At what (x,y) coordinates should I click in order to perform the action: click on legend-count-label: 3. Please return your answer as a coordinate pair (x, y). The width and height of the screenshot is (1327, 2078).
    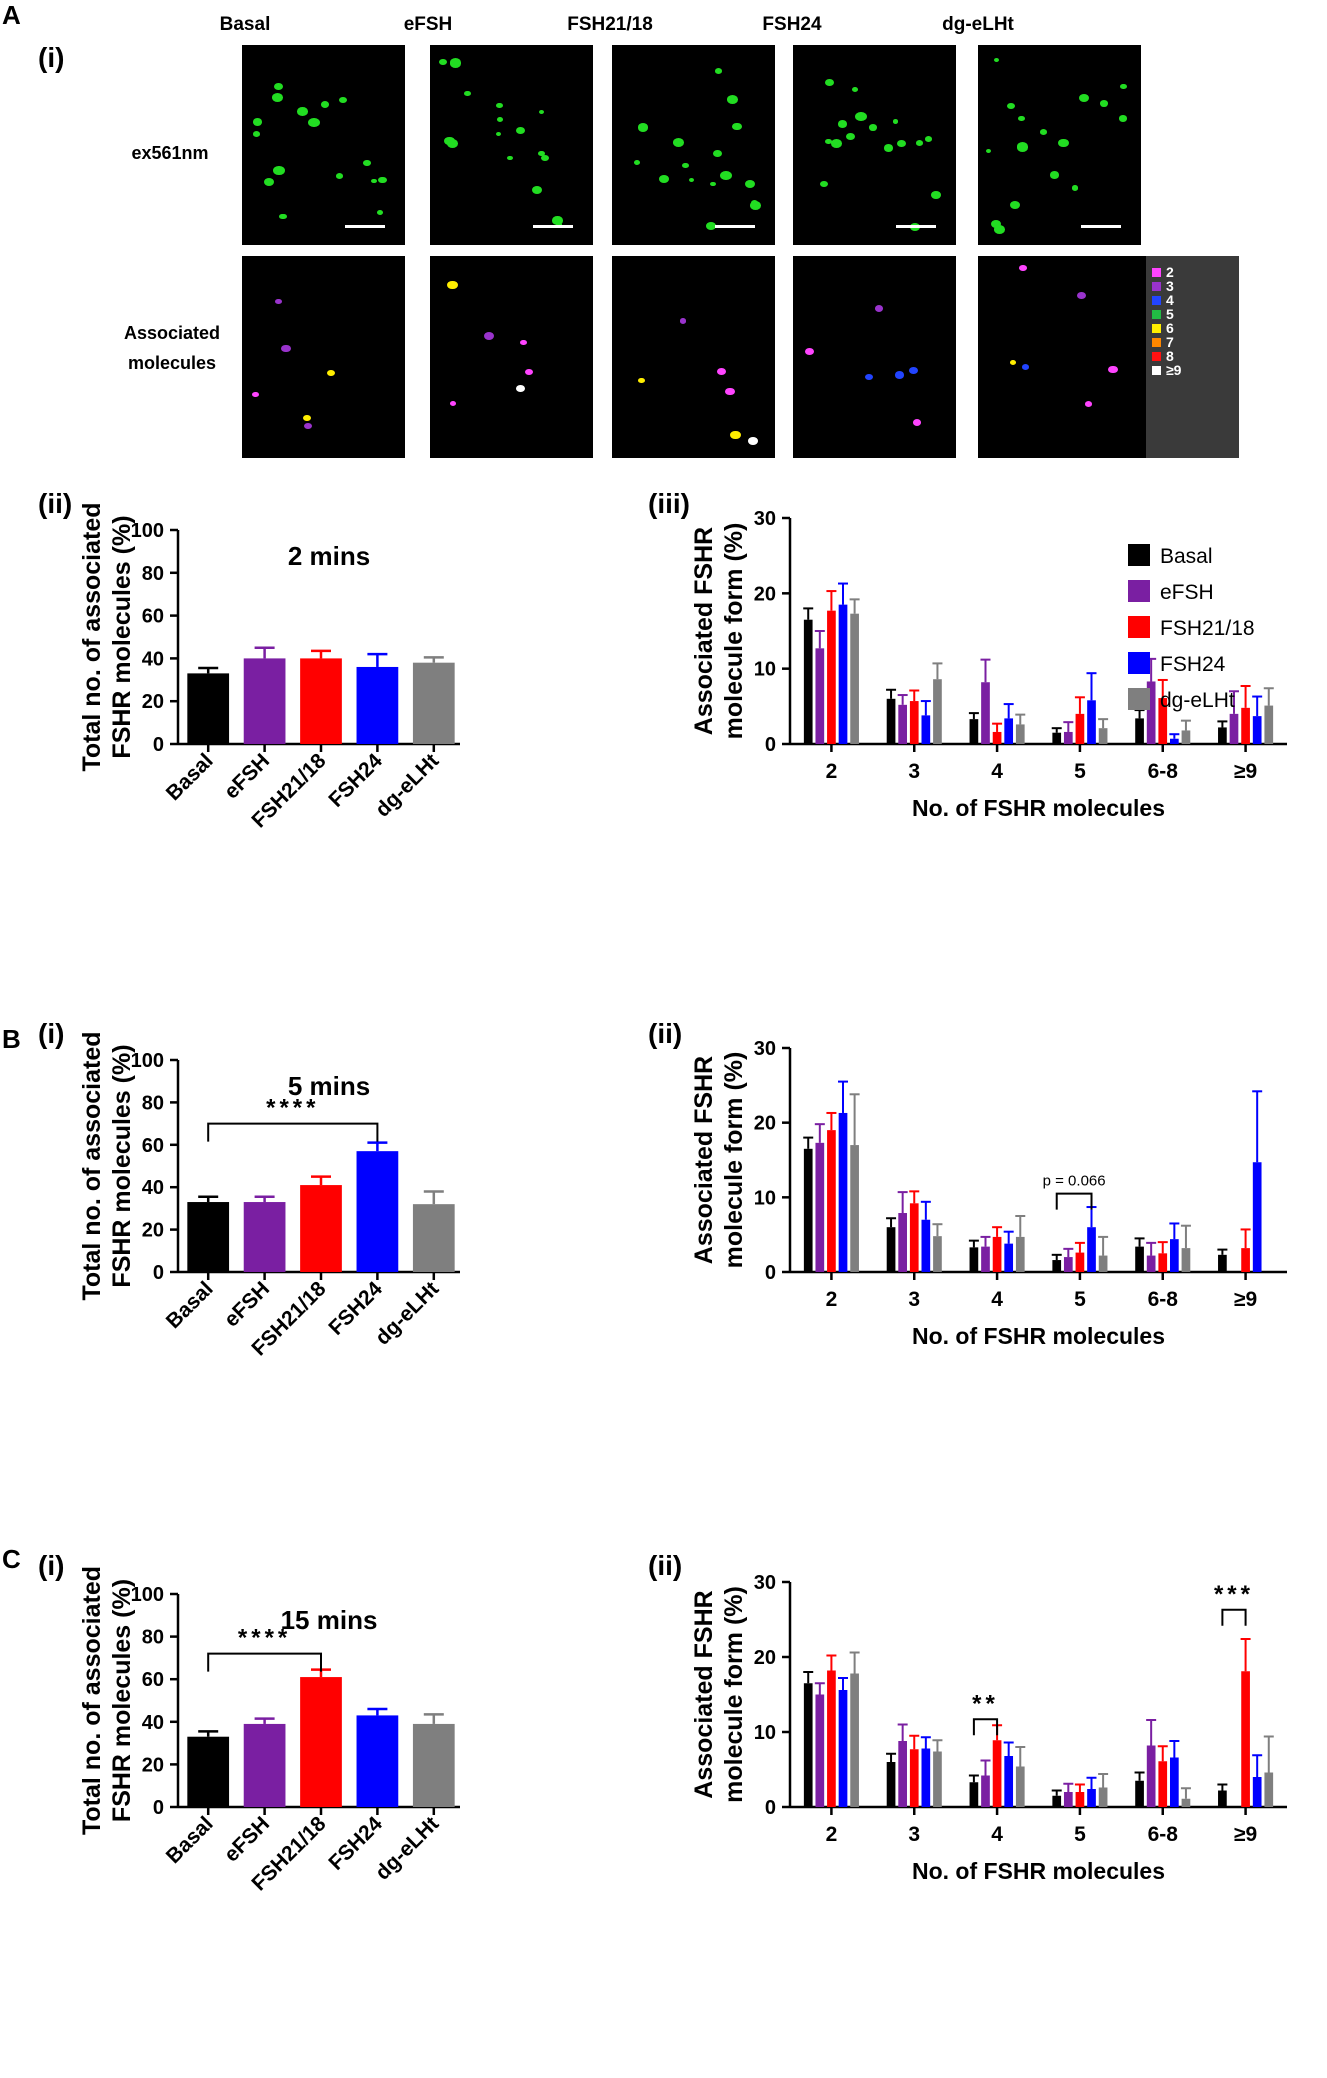
    Looking at the image, I should click on (1170, 286).